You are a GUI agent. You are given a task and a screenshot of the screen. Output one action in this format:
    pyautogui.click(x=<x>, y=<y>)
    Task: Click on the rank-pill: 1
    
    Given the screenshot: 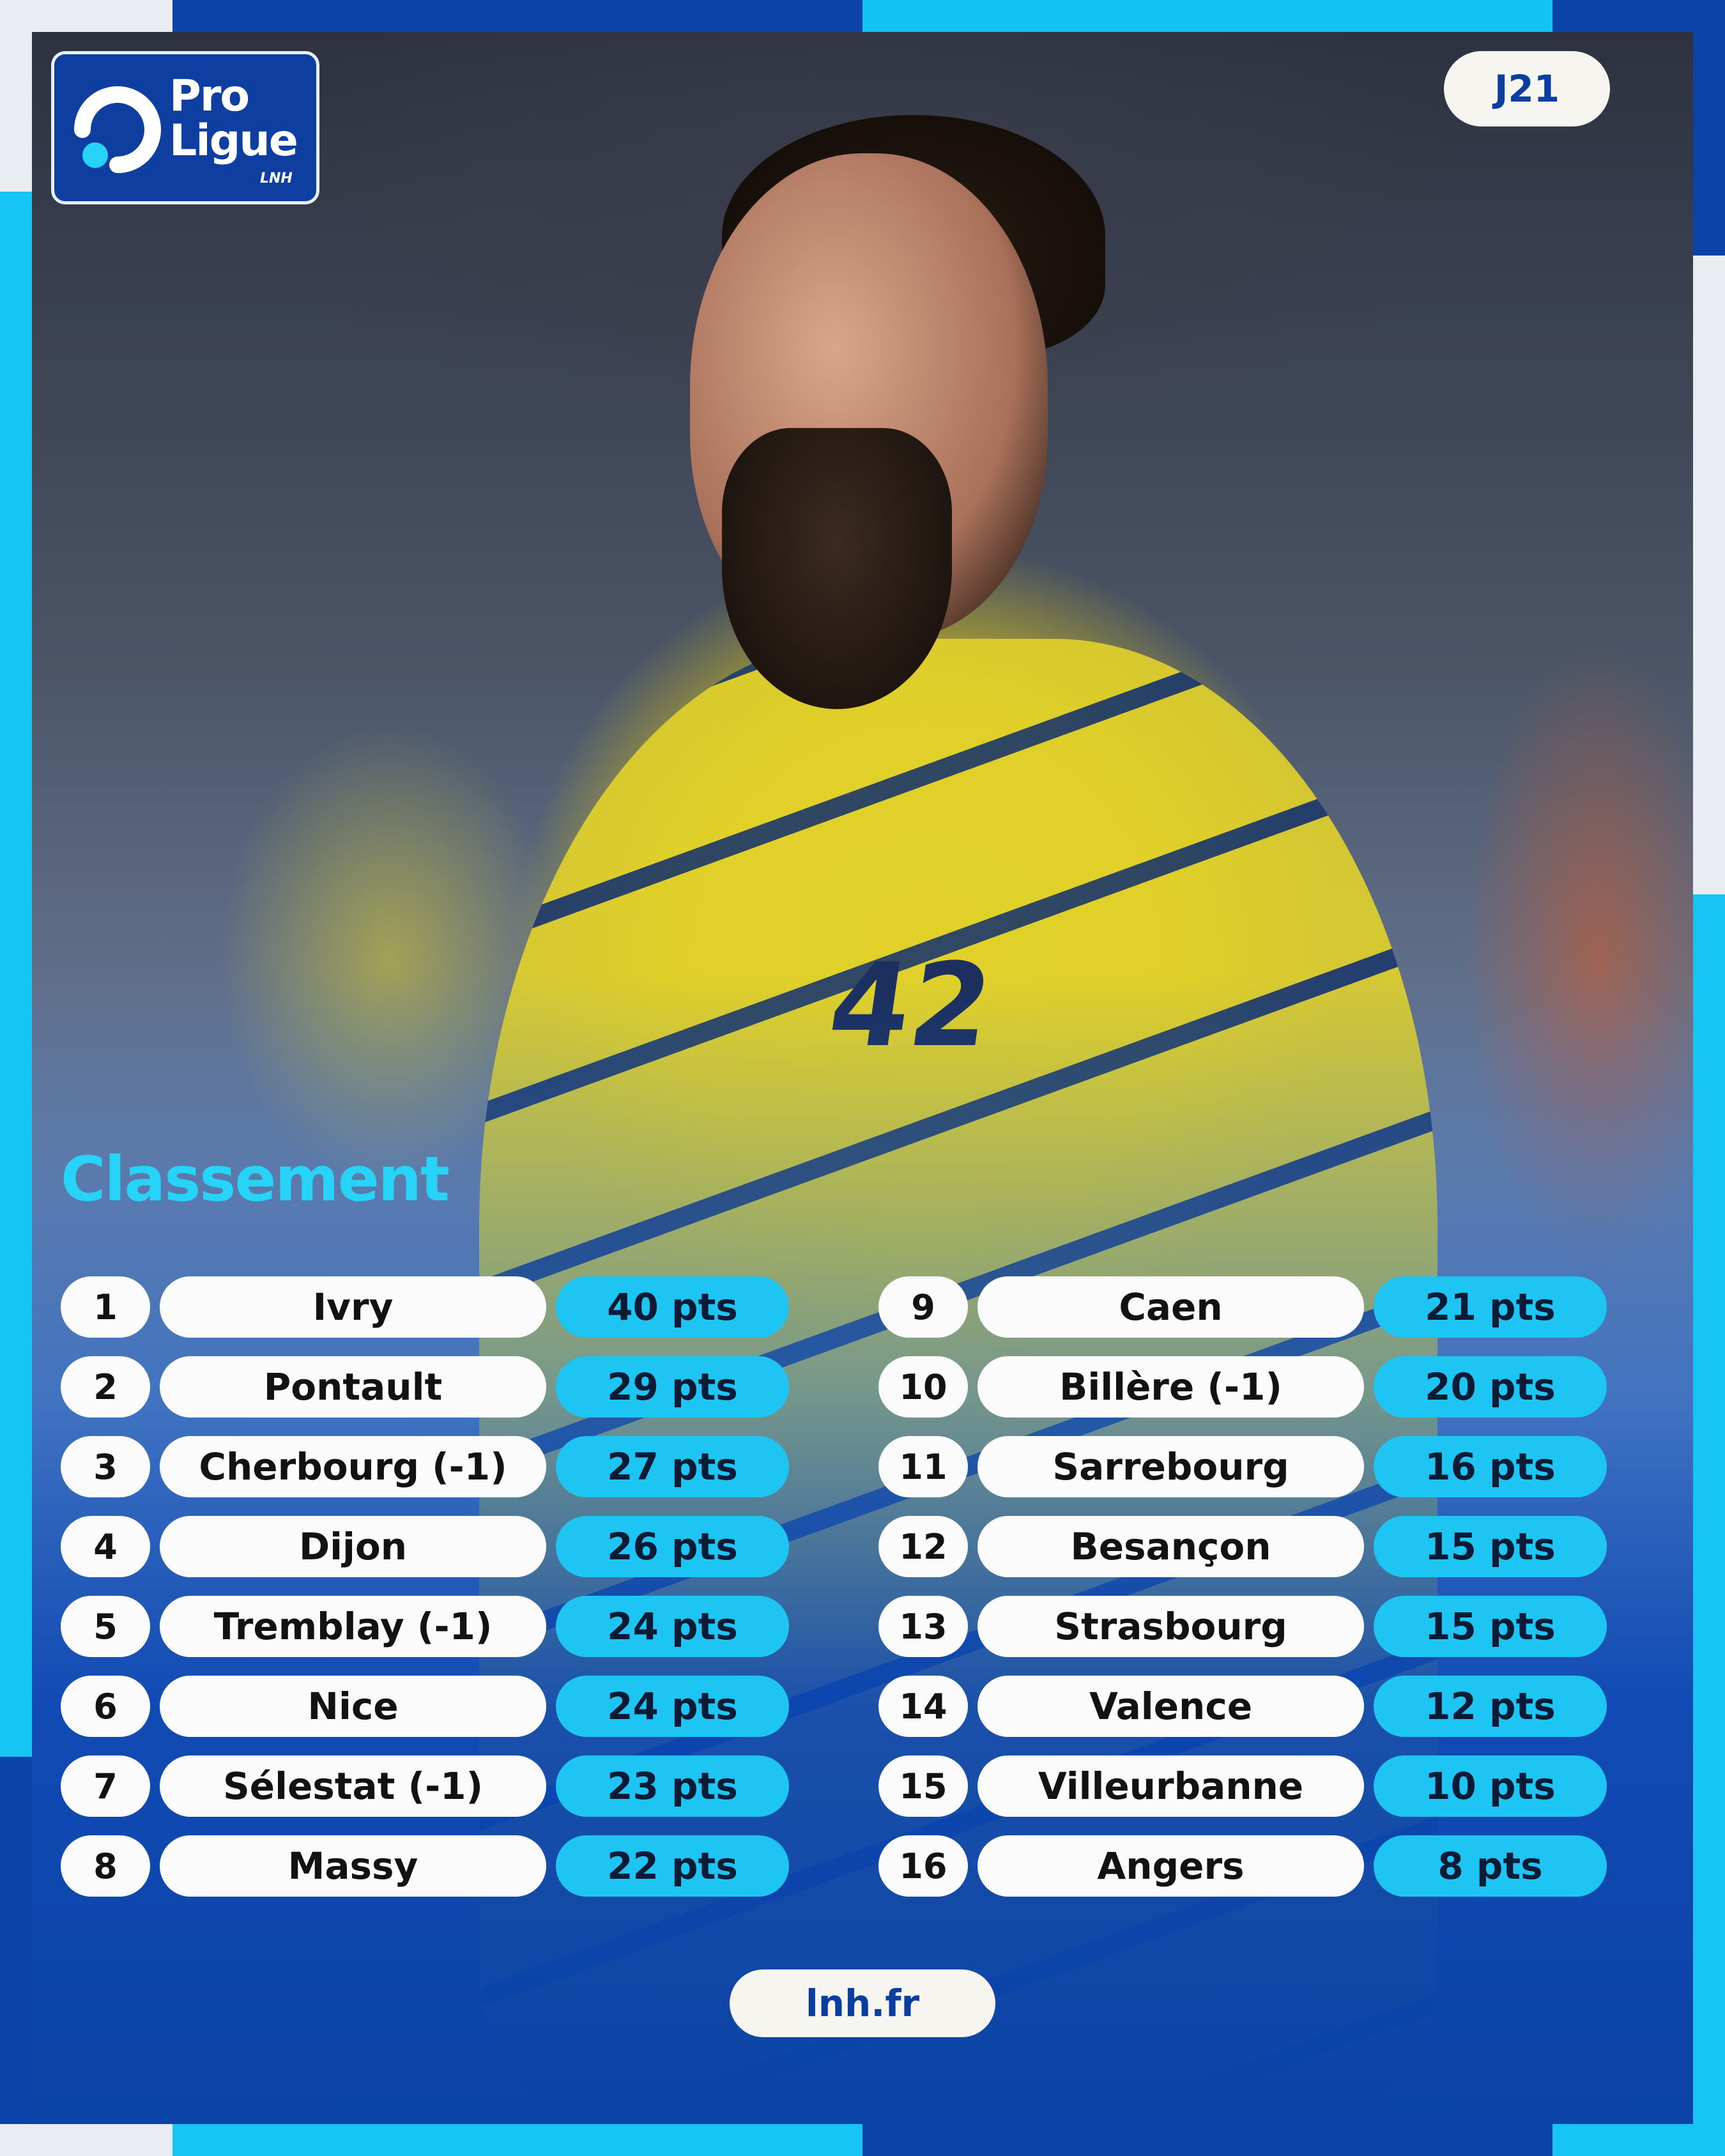 What is the action you would take?
    pyautogui.click(x=105, y=1307)
    